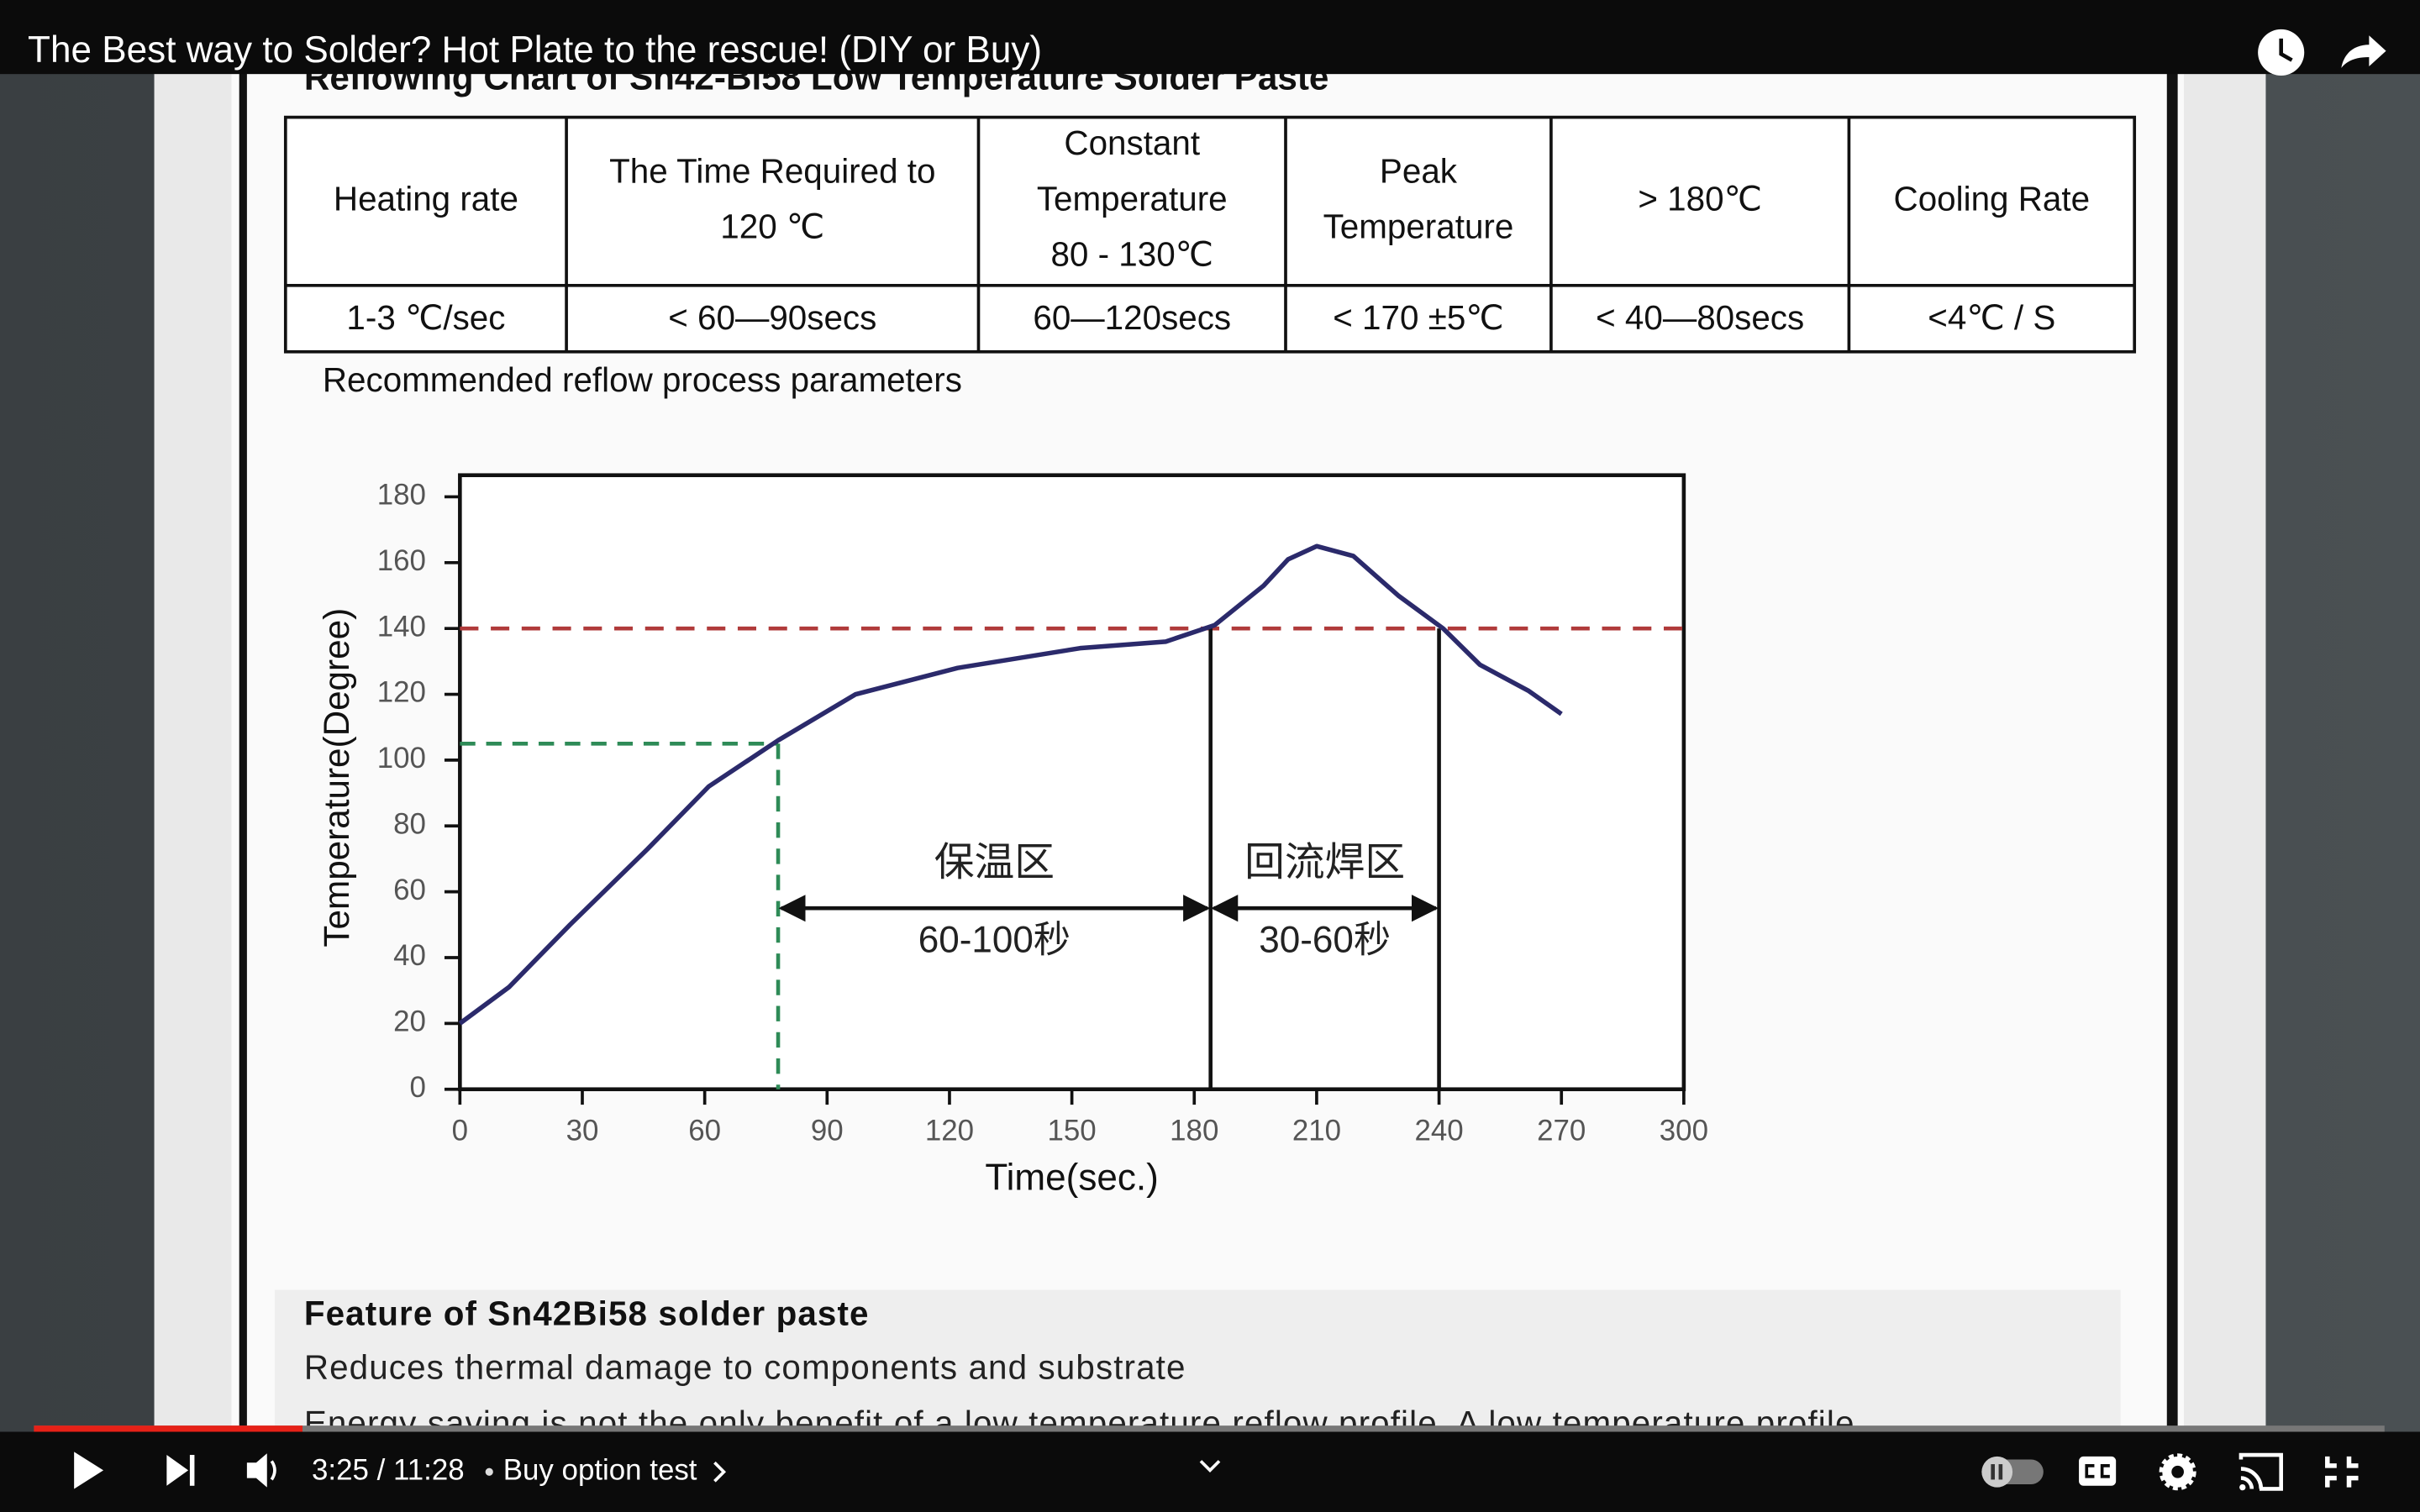 The image size is (2420, 1512). I want to click on share-button, so click(2363, 51).